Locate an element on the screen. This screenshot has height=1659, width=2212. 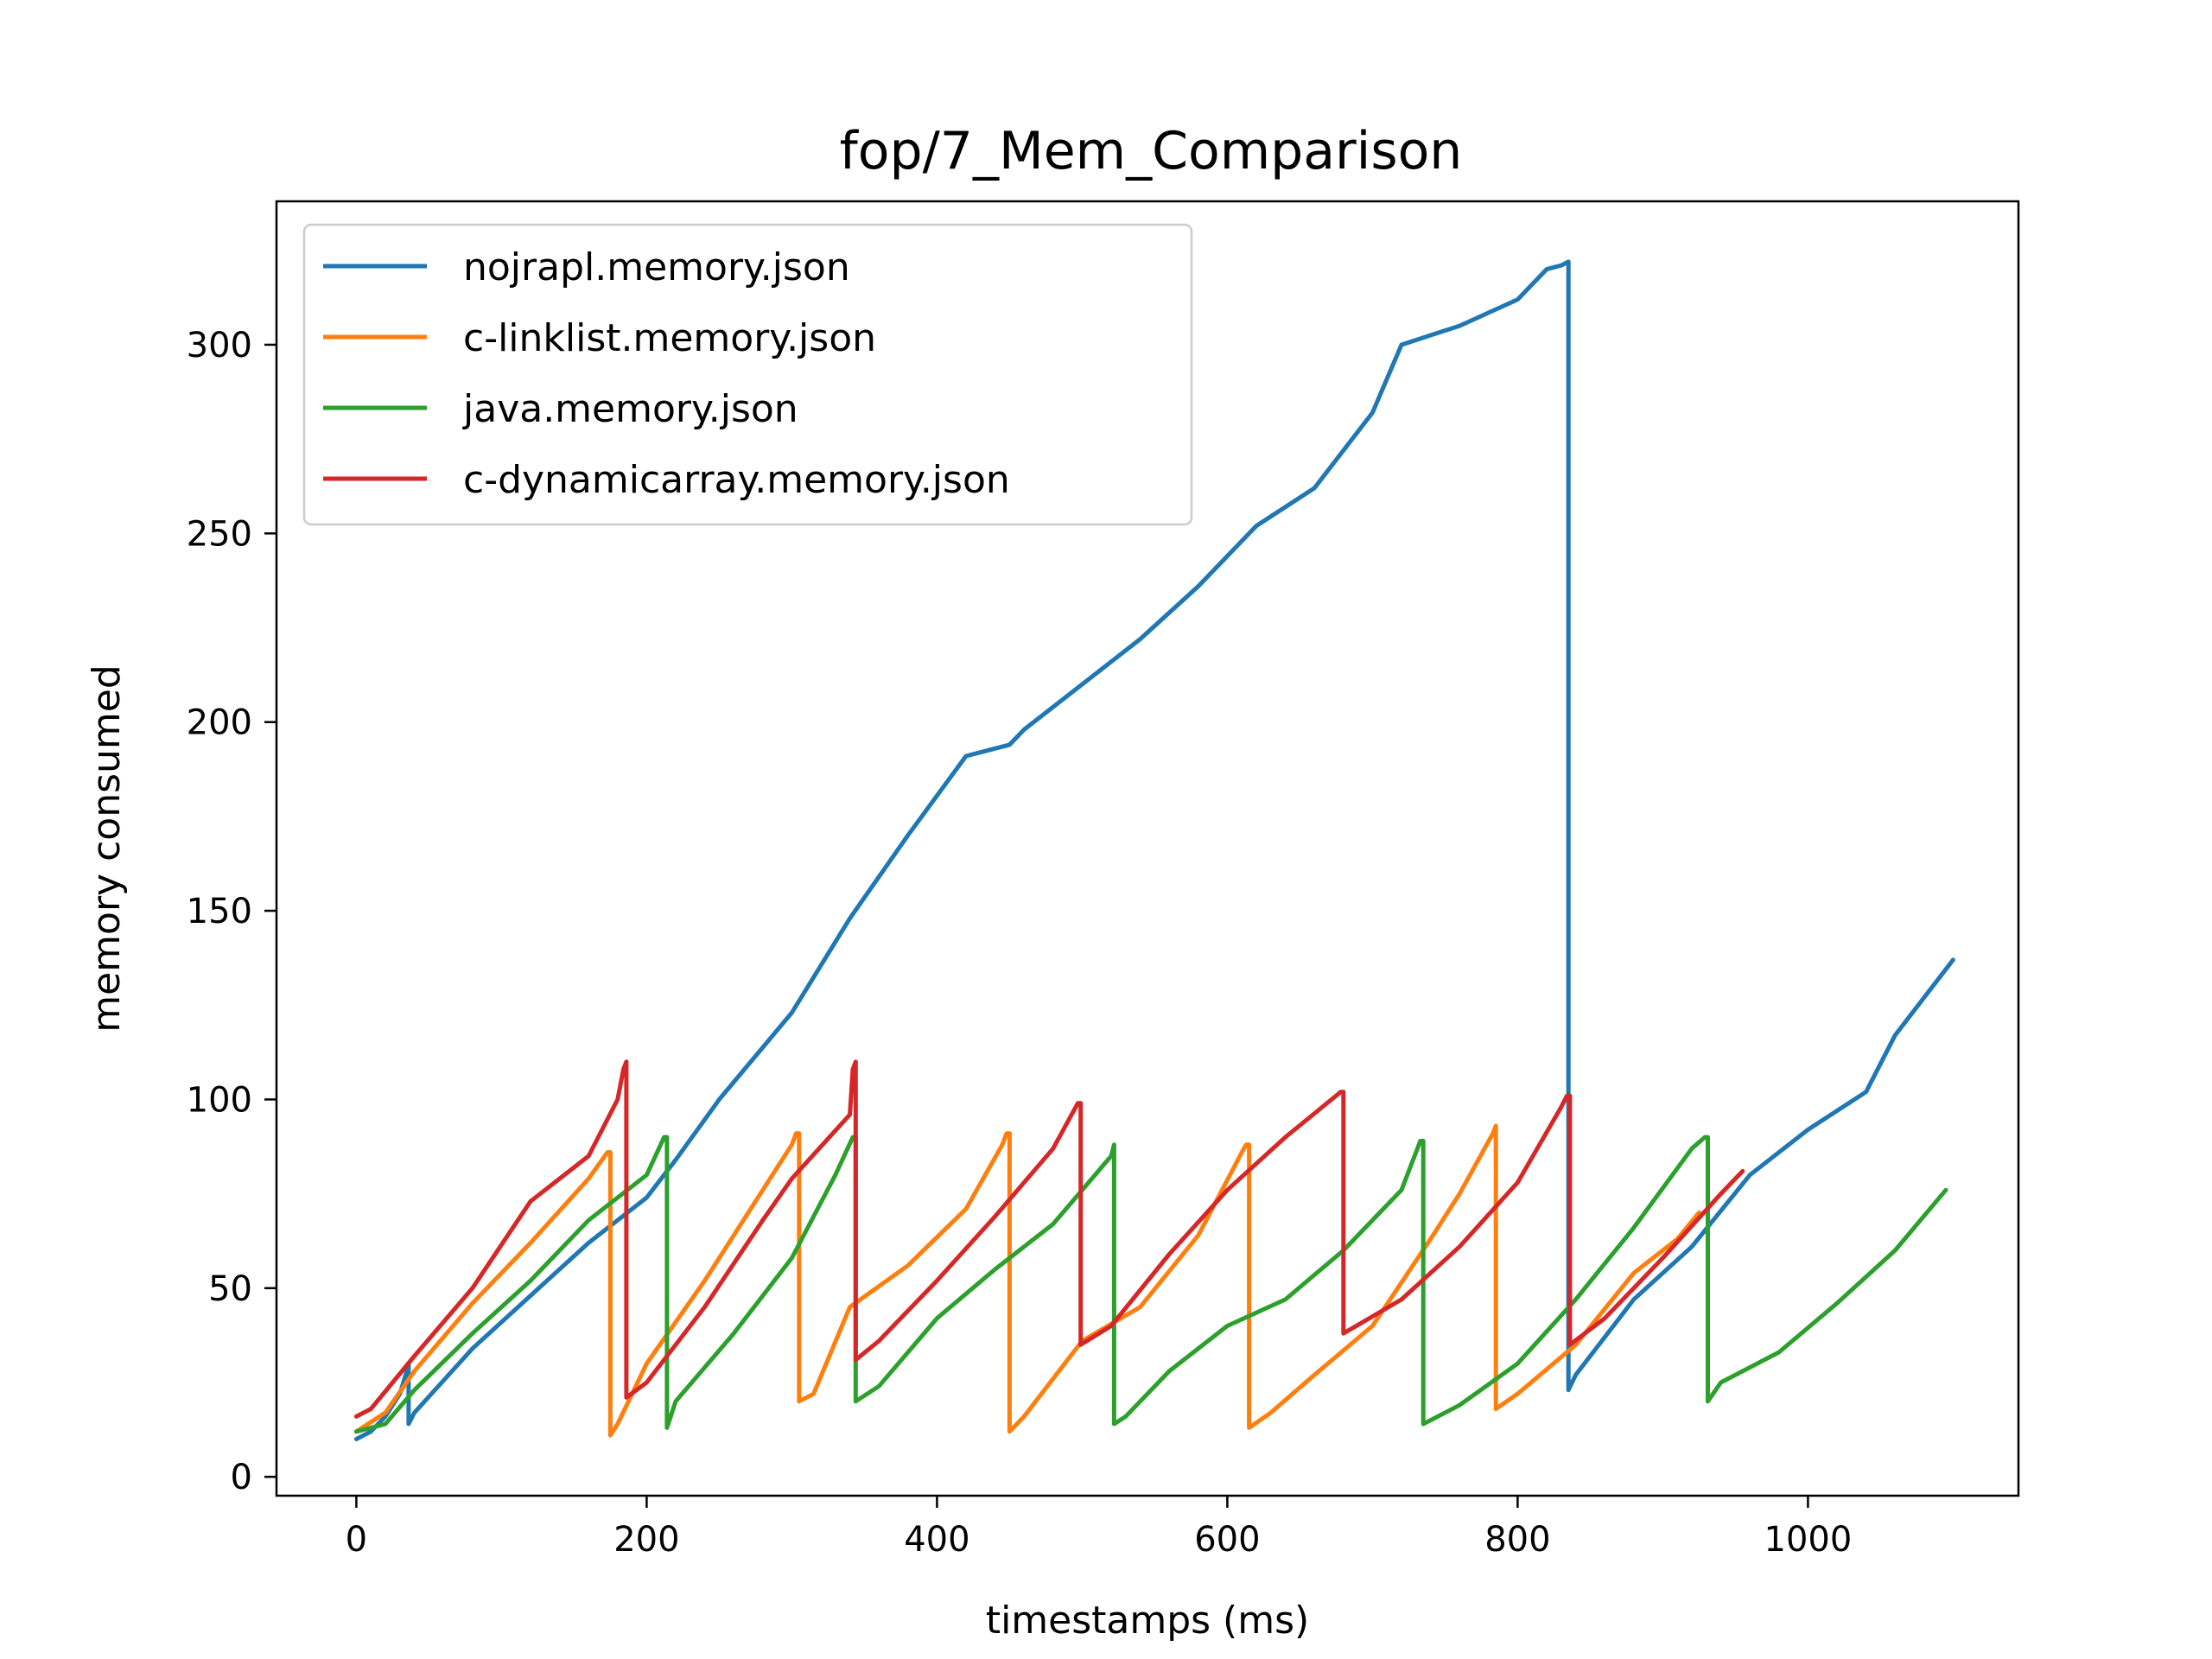
y-tick-label: 50 is located at coordinates (230, 1289).